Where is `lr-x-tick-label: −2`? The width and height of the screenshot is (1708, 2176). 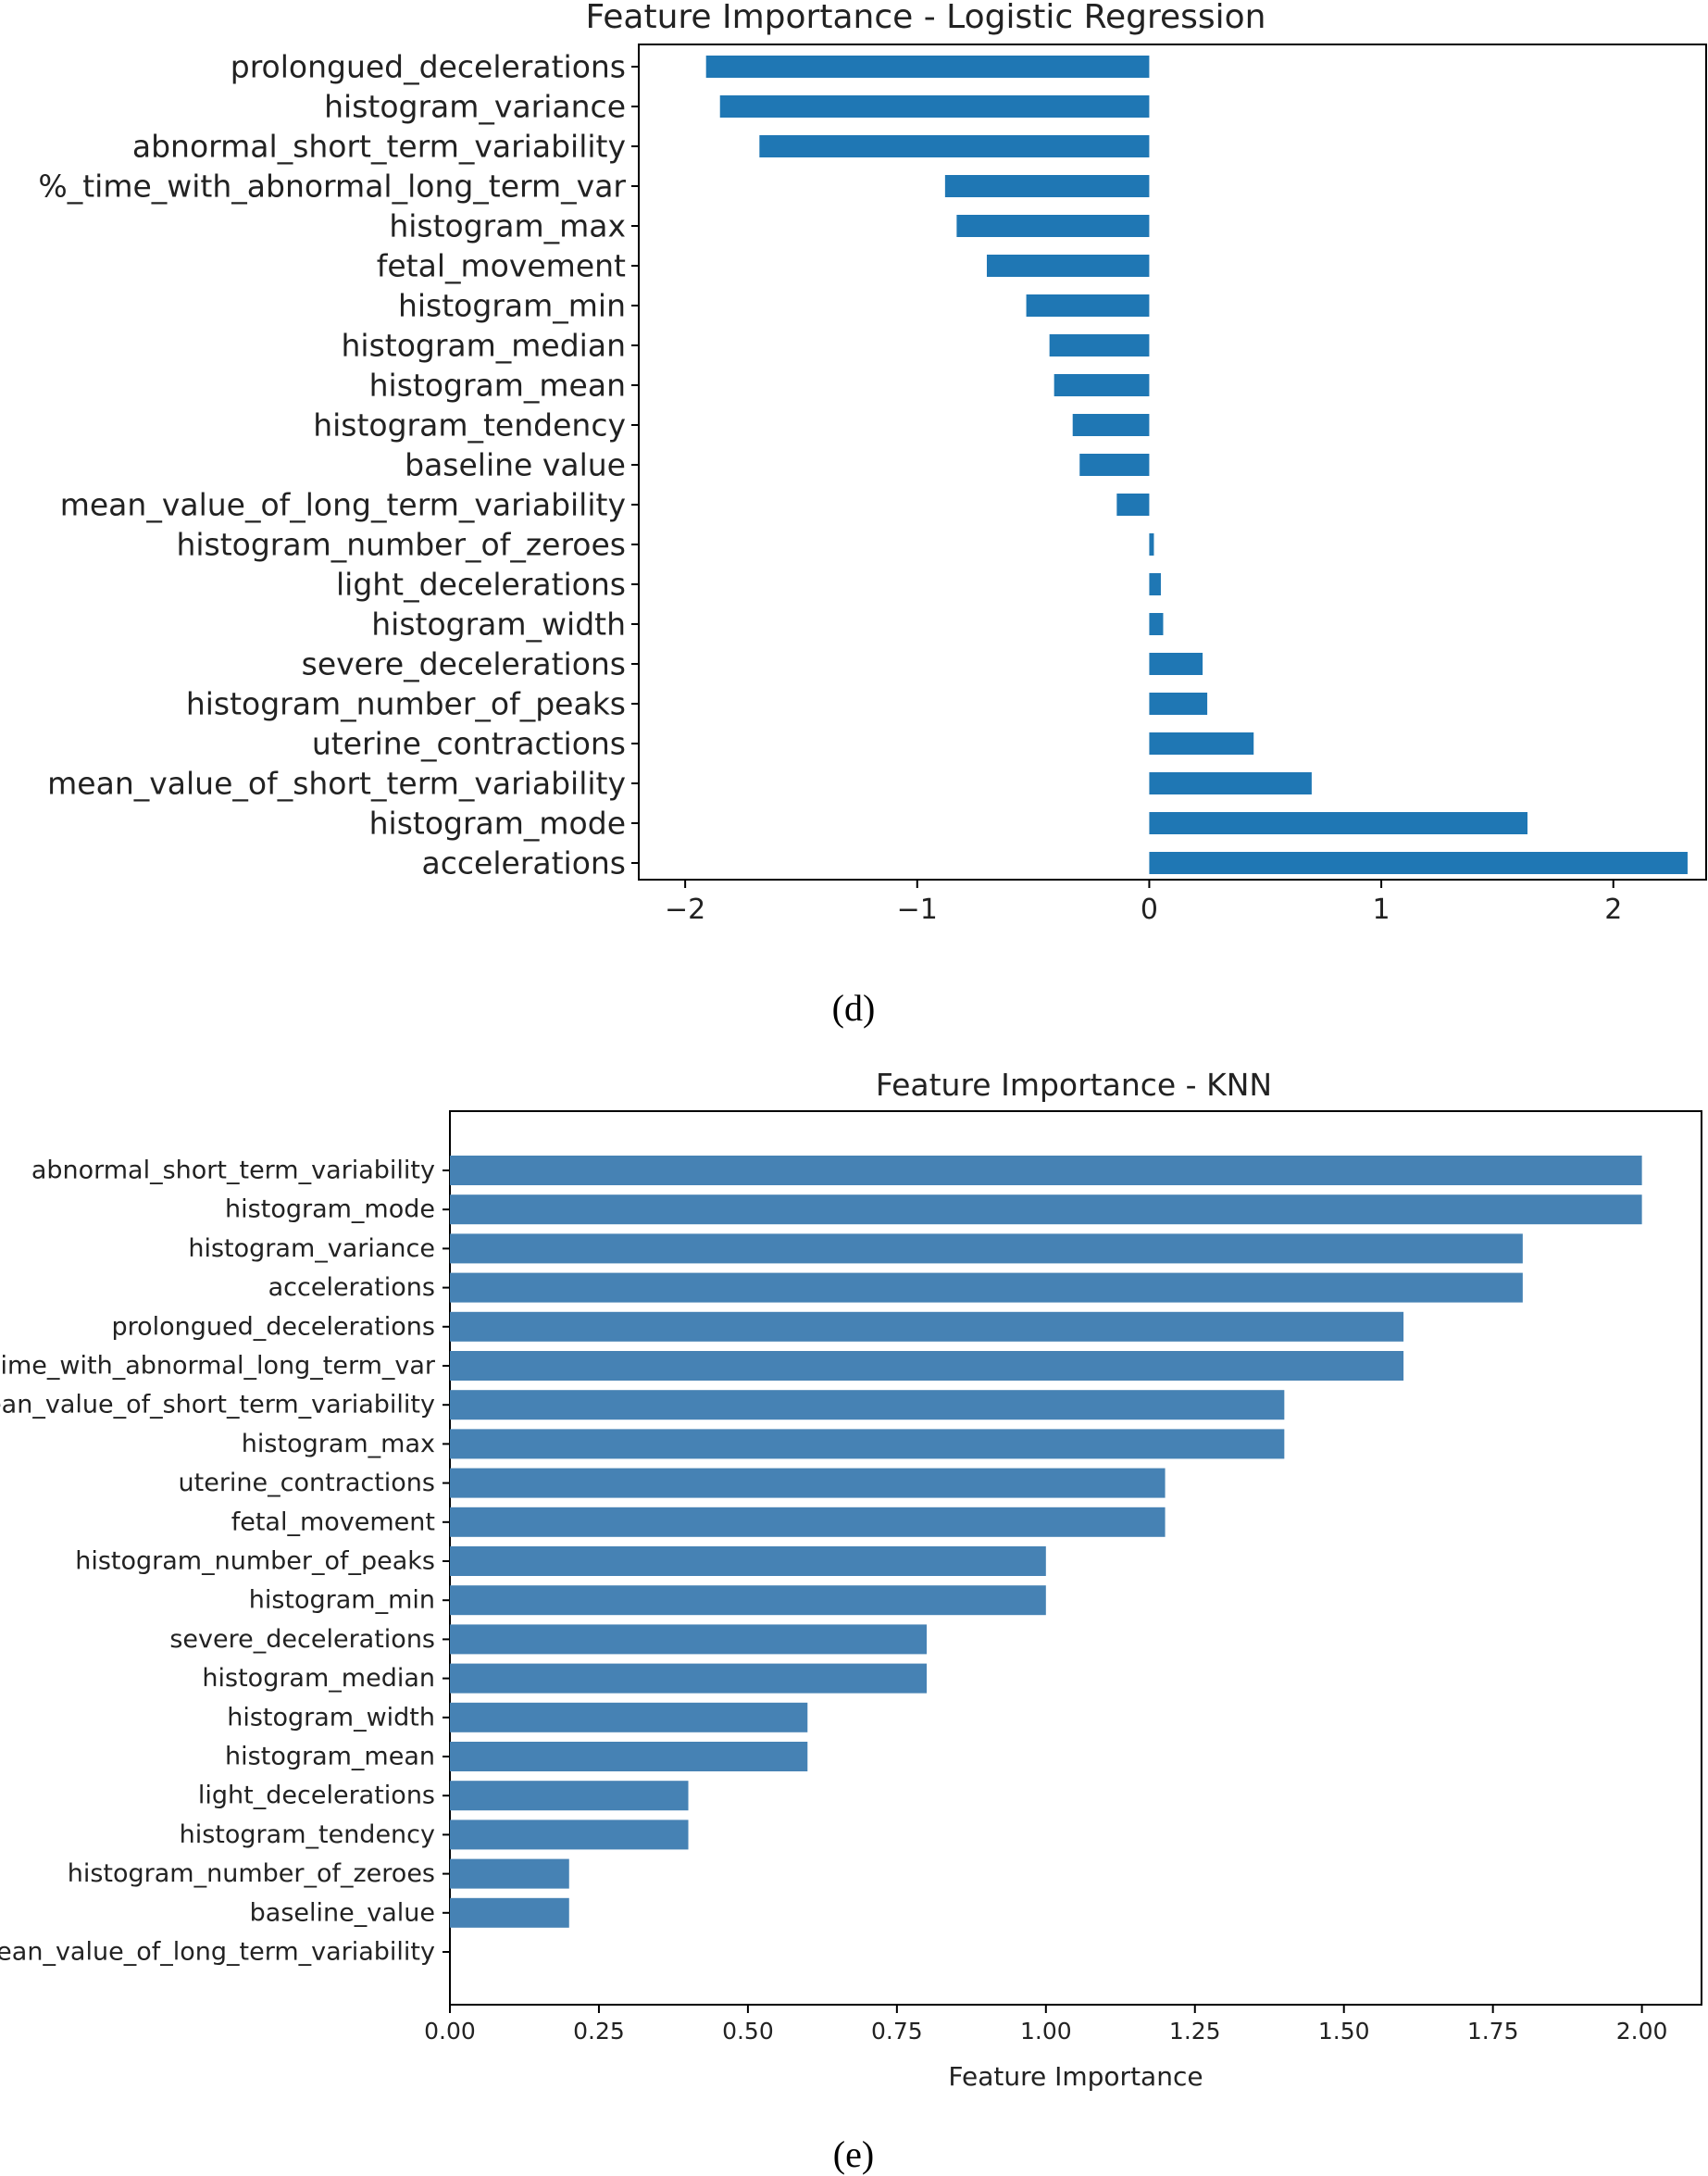 lr-x-tick-label: −2 is located at coordinates (685, 910).